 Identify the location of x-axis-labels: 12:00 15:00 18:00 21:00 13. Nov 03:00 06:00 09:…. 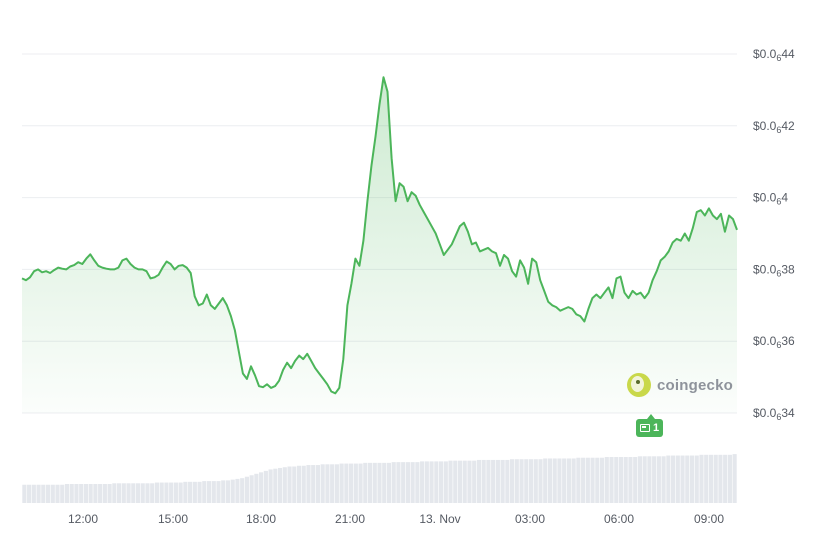
(396, 519).